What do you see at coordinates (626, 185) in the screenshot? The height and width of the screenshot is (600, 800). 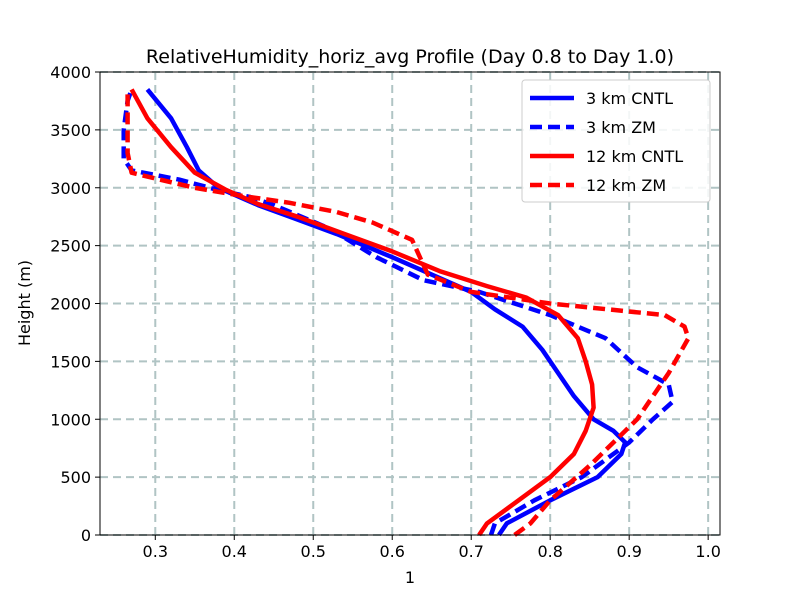 I see `legend-label-12-km-zm: 12 km ZM` at bounding box center [626, 185].